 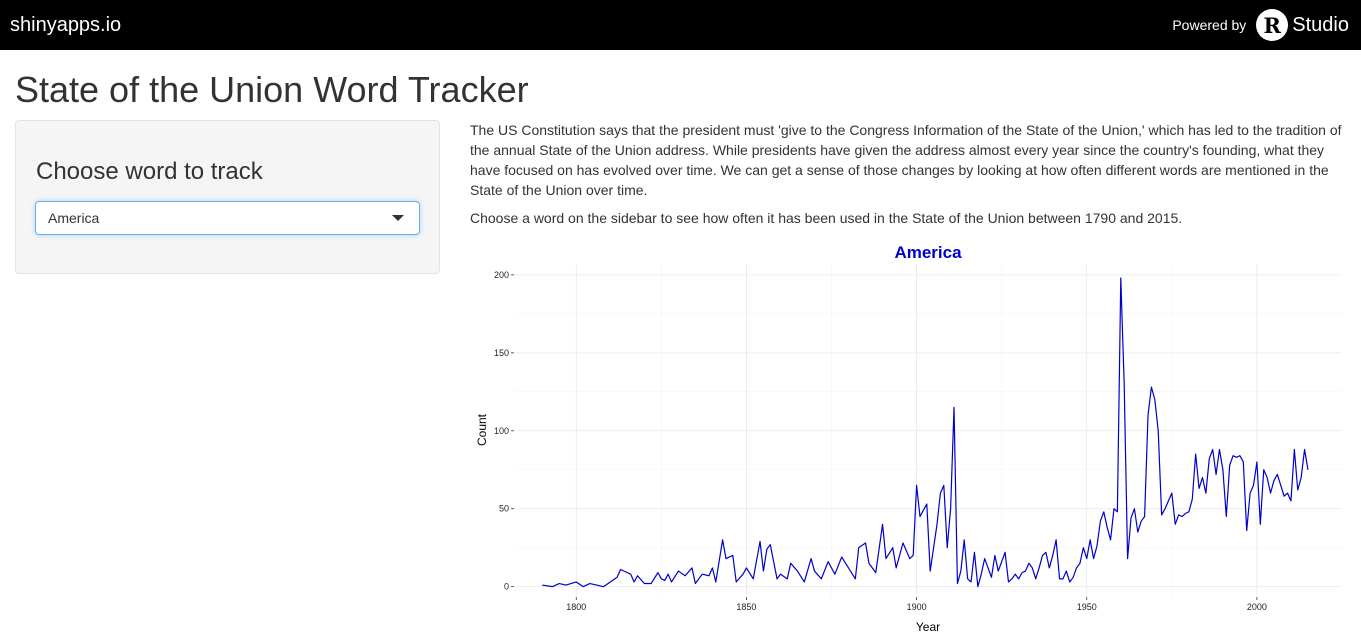 What do you see at coordinates (501, 275) in the screenshot?
I see `y-tick-label: 200` at bounding box center [501, 275].